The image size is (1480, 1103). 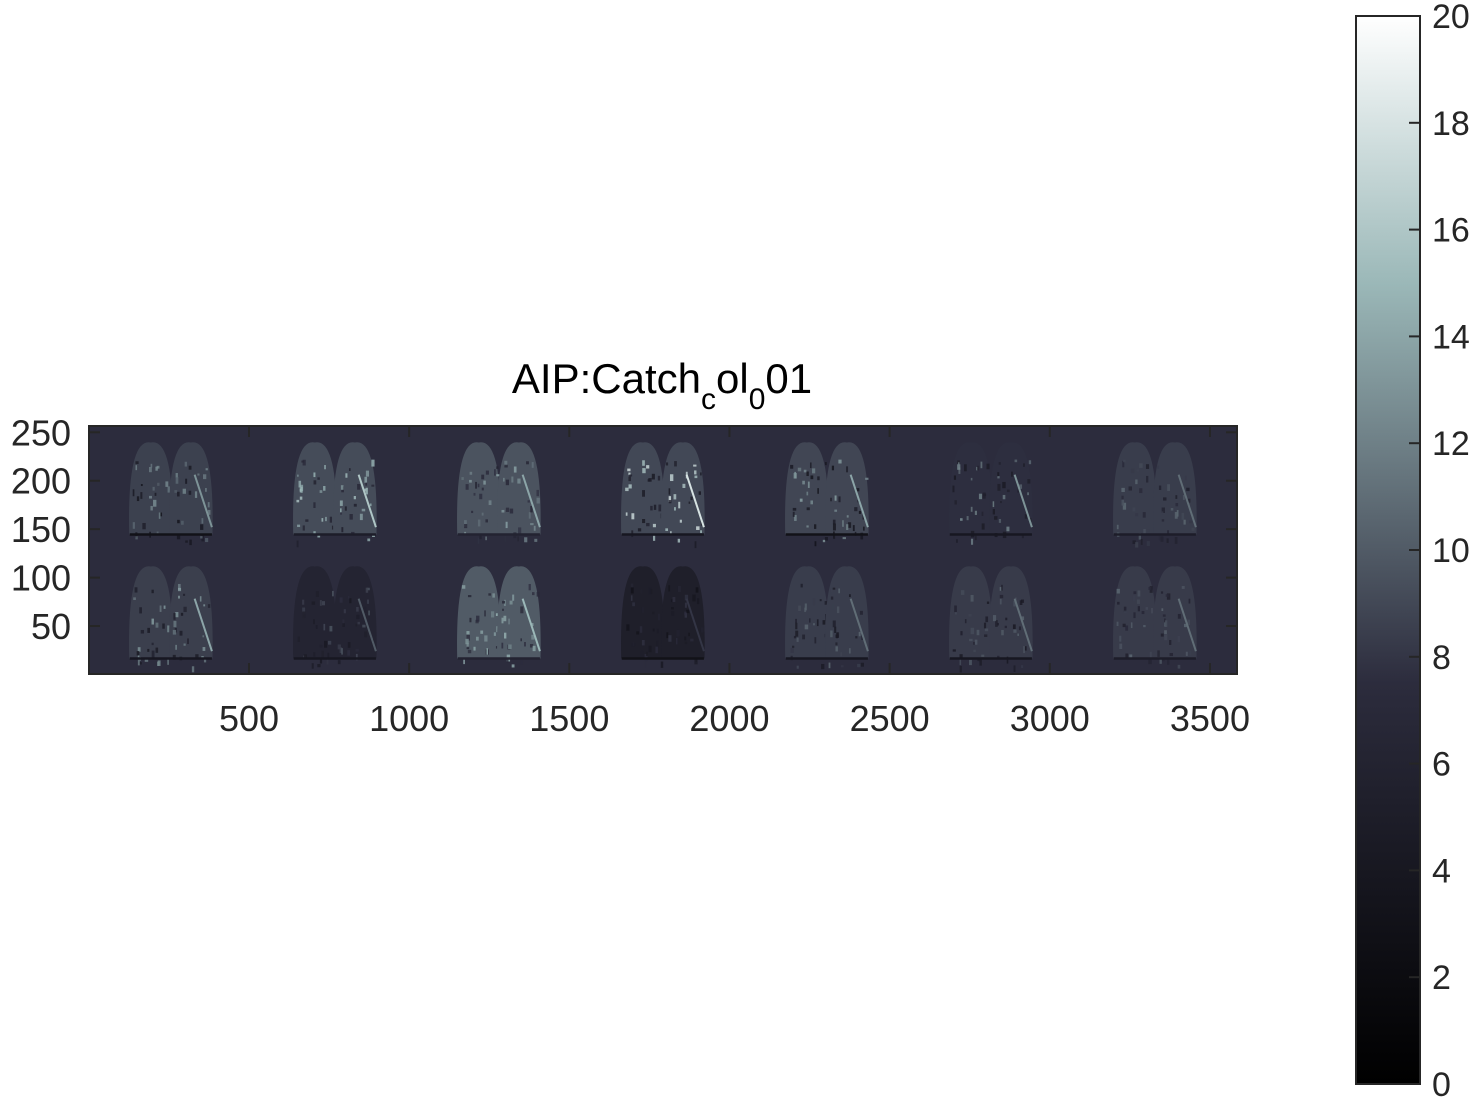 I want to click on colorbar-tick-label: 14, so click(x=1451, y=337).